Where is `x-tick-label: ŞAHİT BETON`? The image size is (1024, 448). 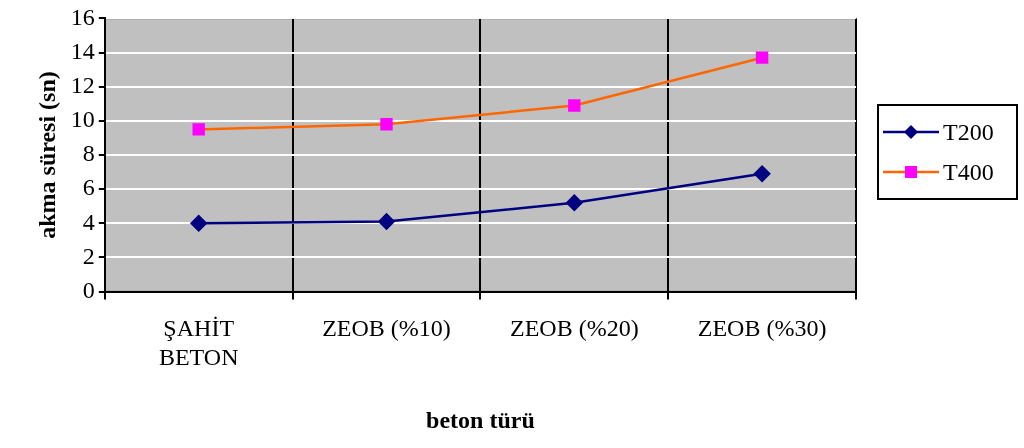 x-tick-label: ŞAHİT BETON is located at coordinates (198, 343).